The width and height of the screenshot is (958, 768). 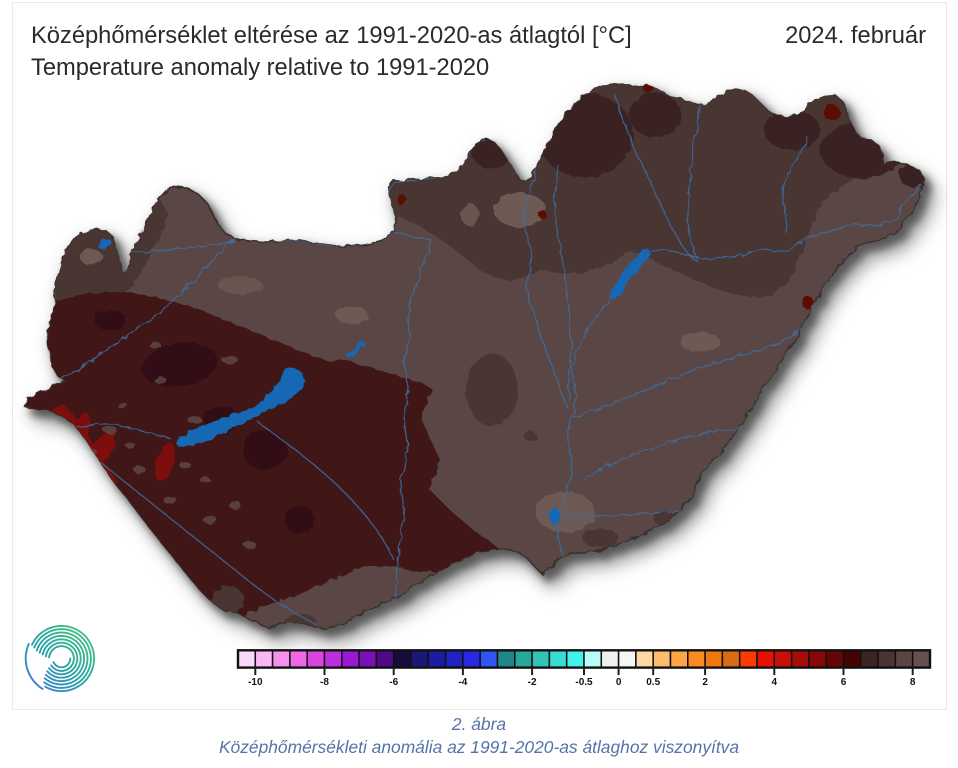 What do you see at coordinates (705, 682) in the screenshot?
I see `svg-text: 2` at bounding box center [705, 682].